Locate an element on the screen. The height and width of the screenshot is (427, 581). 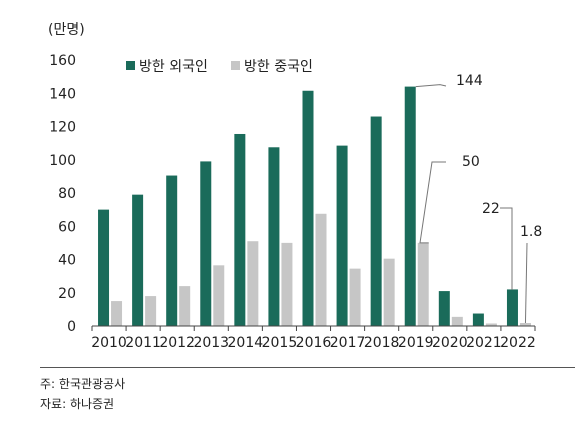
annotations: 144 50 22 1.8 is located at coordinates (478, 198).